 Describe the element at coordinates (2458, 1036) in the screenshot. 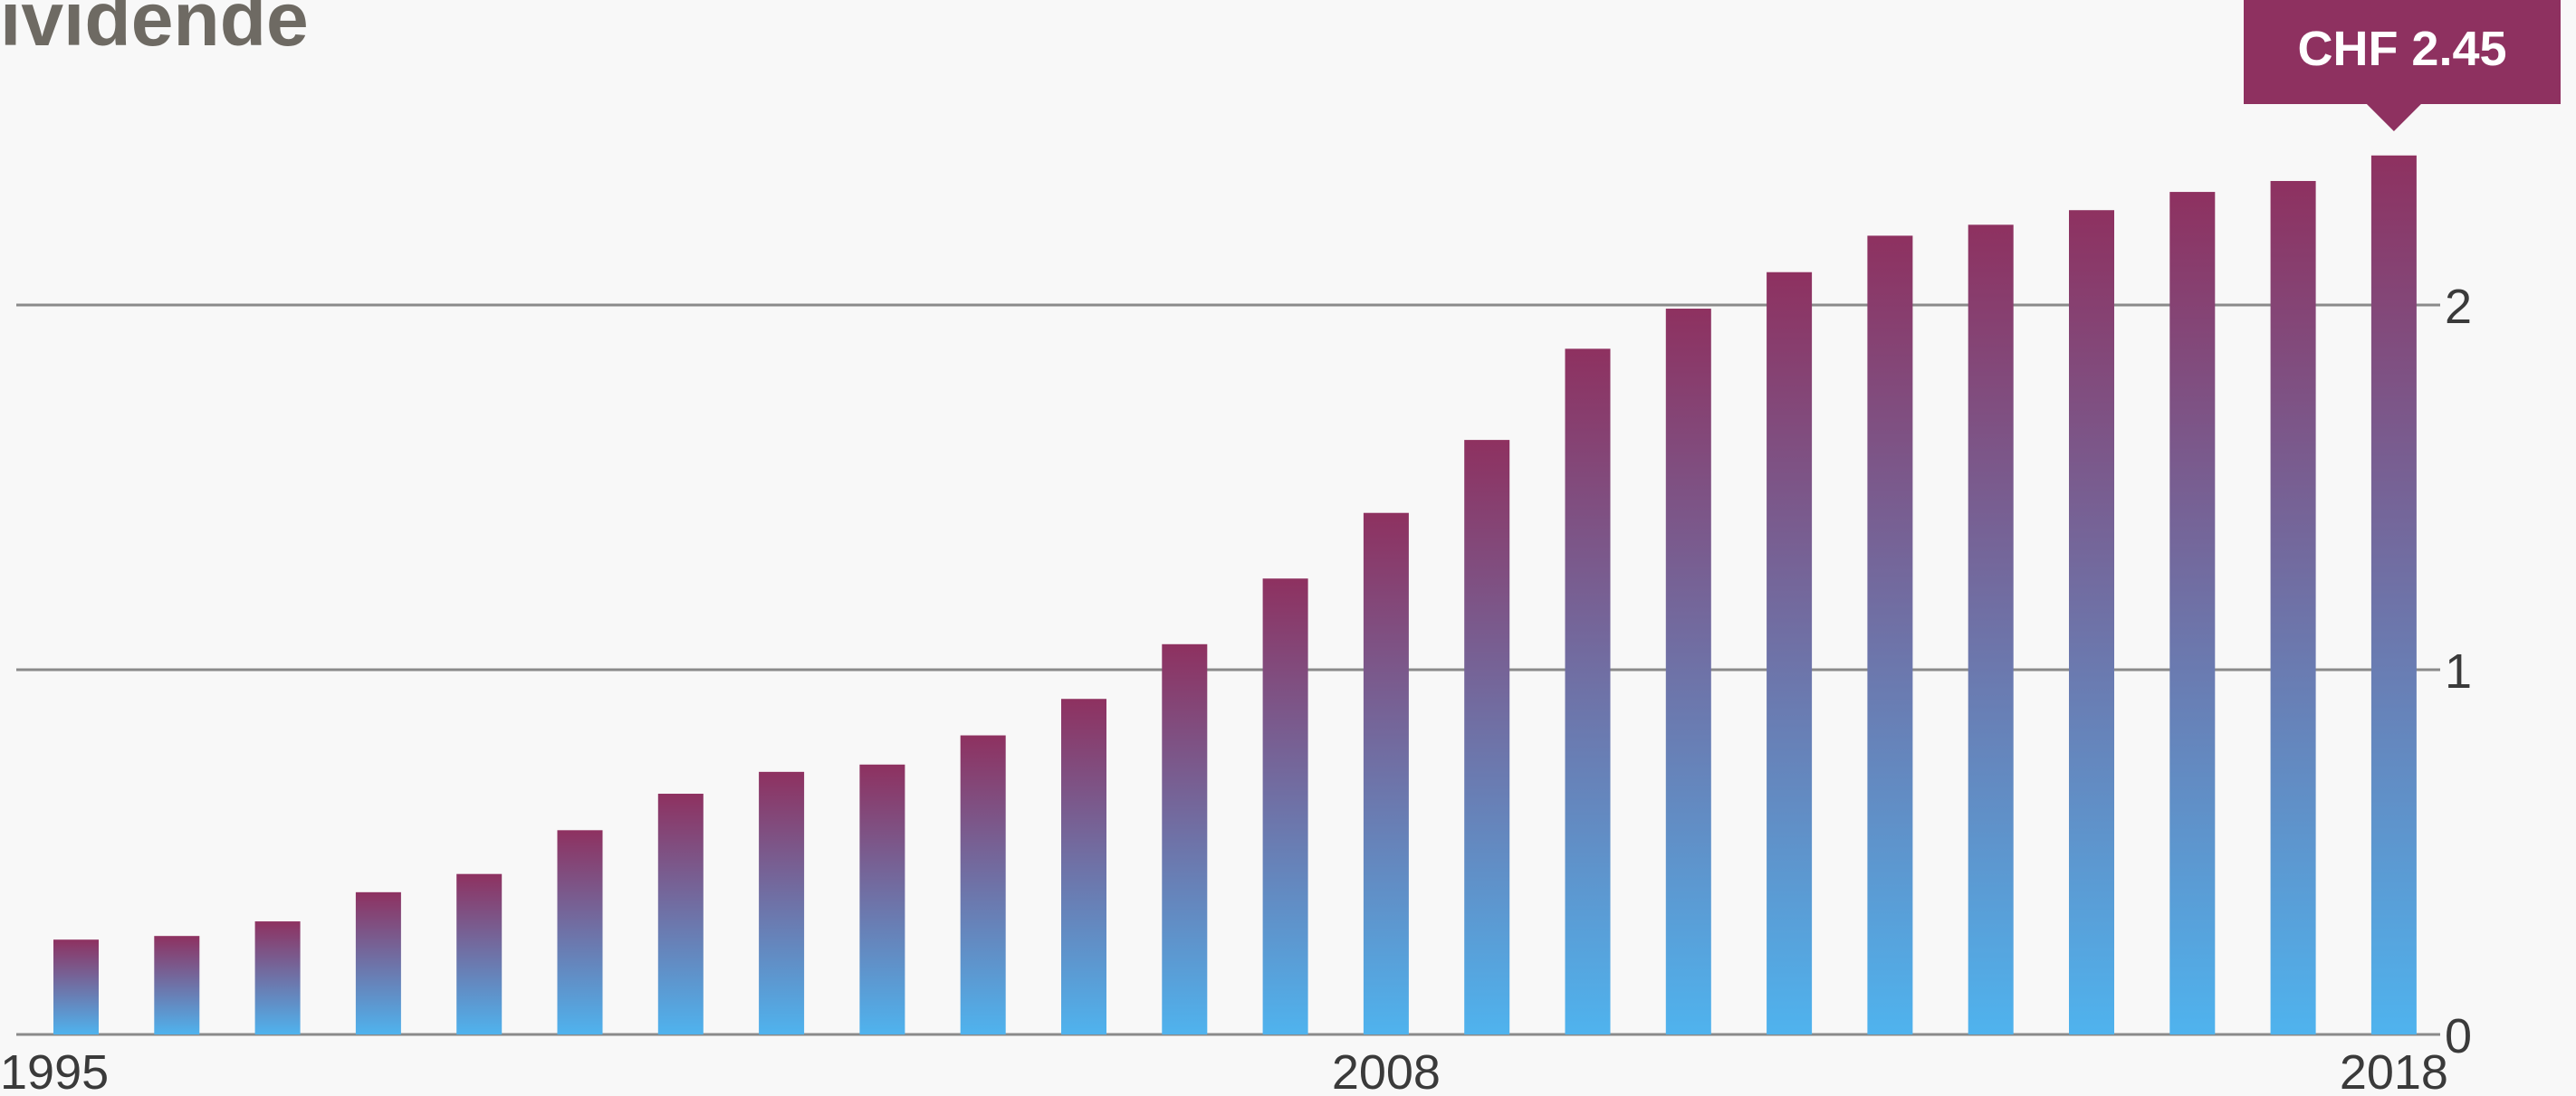

I see `y-tick-label: 0` at that location.